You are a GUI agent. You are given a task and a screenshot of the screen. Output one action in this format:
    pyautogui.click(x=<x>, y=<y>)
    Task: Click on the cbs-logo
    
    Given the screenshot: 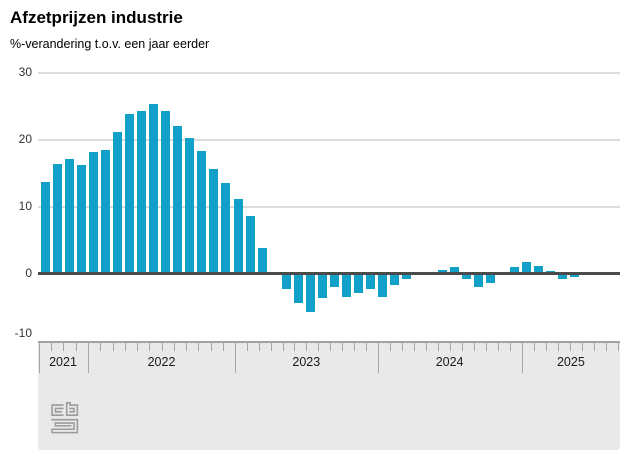 What is the action you would take?
    pyautogui.click(x=65, y=418)
    